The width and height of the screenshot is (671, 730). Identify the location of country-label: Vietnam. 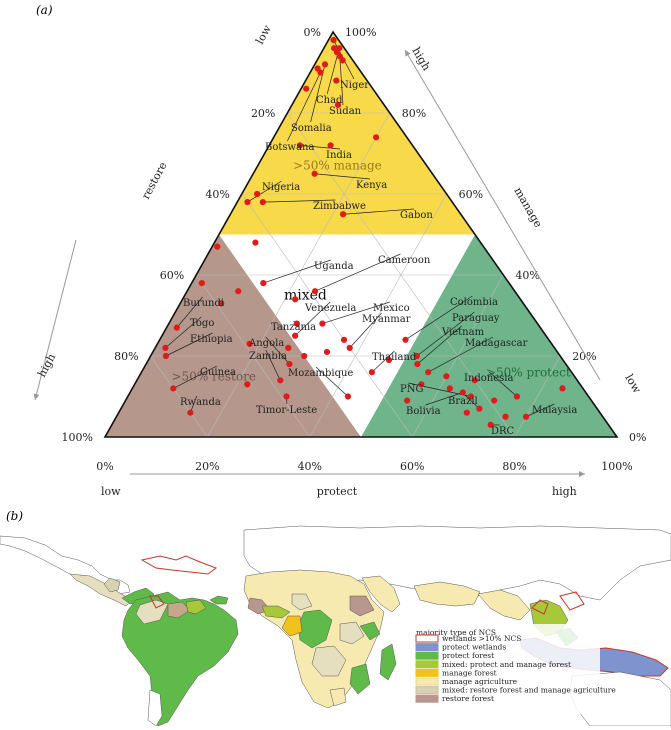
(463, 332).